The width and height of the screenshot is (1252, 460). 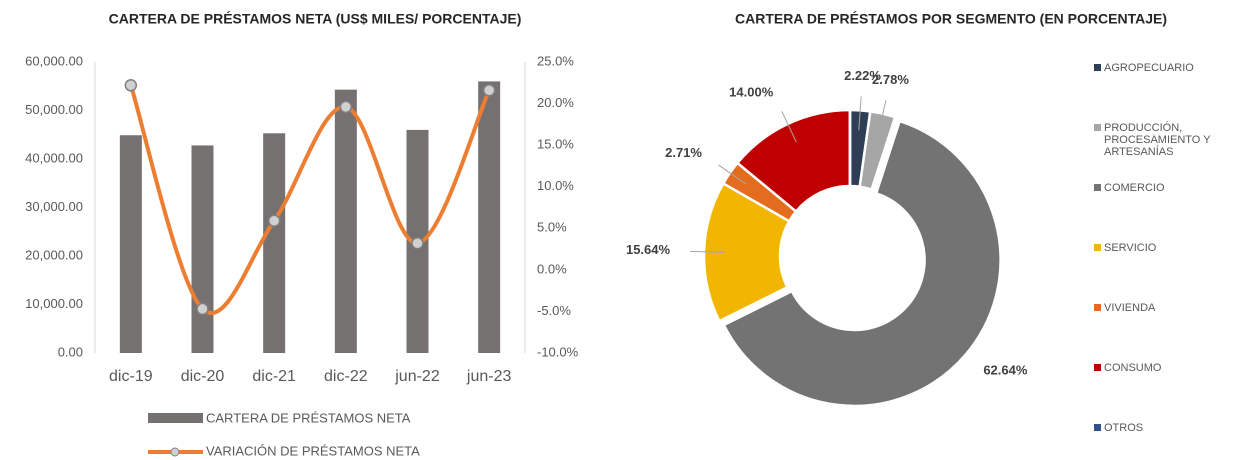 What do you see at coordinates (683, 152) in the screenshot?
I see `data-label: 2.71%` at bounding box center [683, 152].